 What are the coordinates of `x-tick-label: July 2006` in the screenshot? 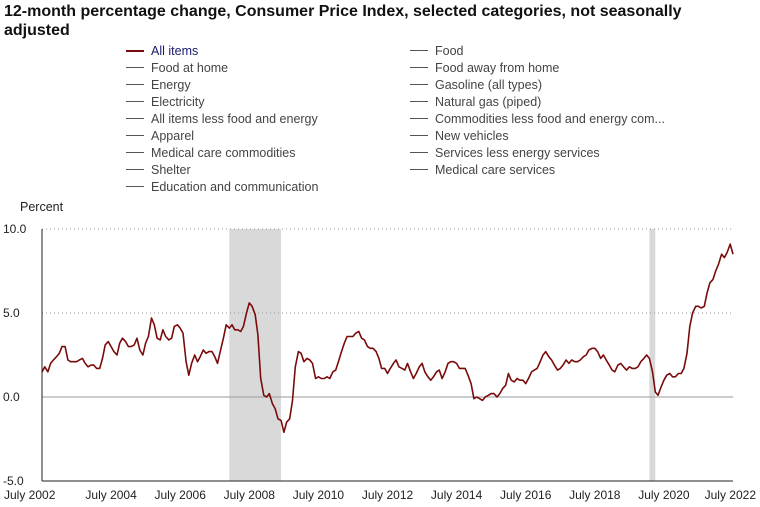 It's located at (181, 495).